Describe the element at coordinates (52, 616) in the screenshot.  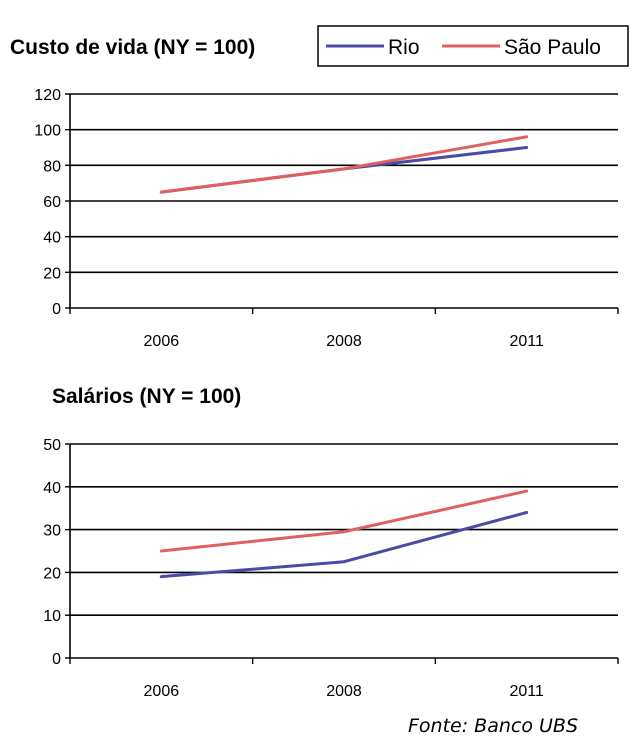
I see `y-tick-label: 10` at that location.